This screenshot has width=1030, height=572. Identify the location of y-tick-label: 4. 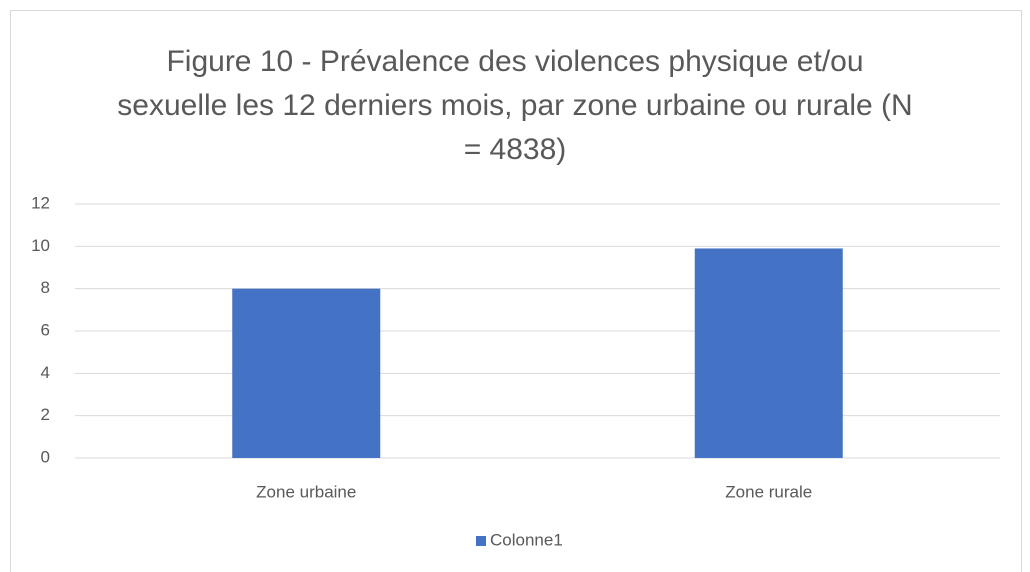
(45, 372).